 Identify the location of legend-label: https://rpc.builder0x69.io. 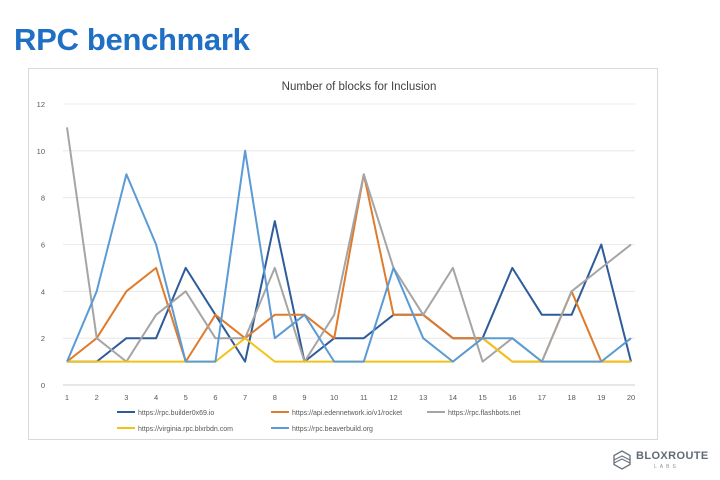
(176, 413).